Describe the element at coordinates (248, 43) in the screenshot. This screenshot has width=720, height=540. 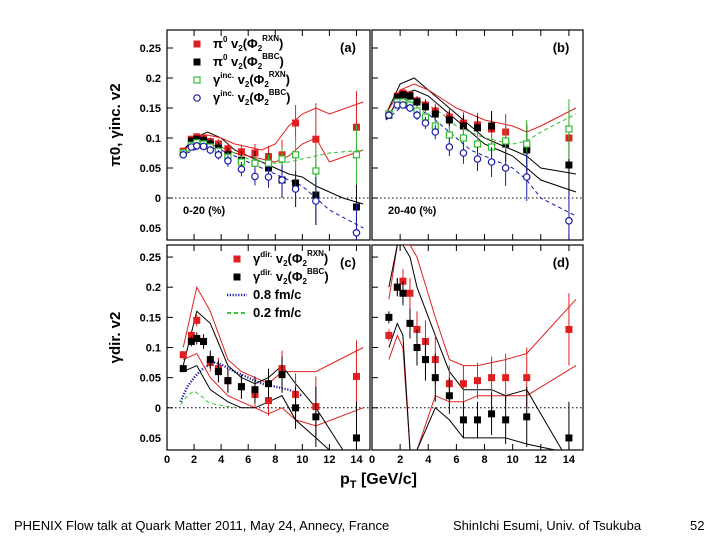
I see `legend-entry: π0 v2(Φ2RXN)` at that location.